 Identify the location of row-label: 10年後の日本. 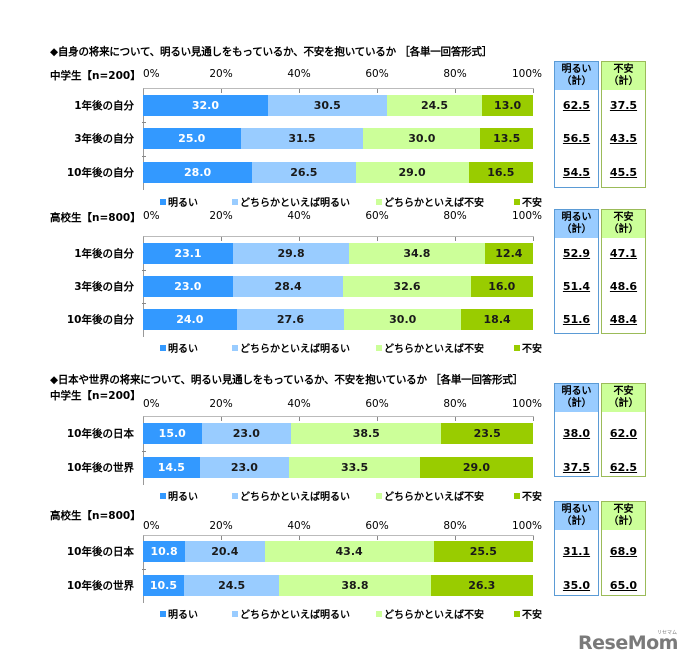
(100, 552).